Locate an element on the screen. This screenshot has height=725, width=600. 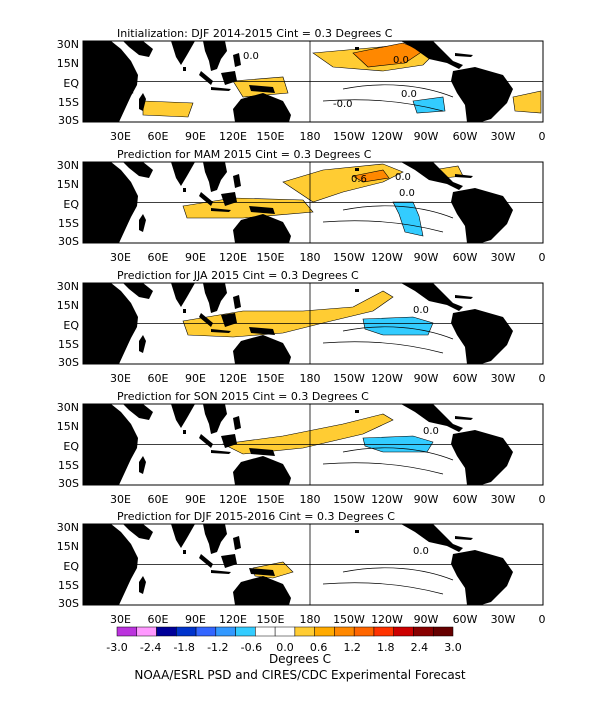
colorbar-tick-label: 0.6 is located at coordinates (319, 647).